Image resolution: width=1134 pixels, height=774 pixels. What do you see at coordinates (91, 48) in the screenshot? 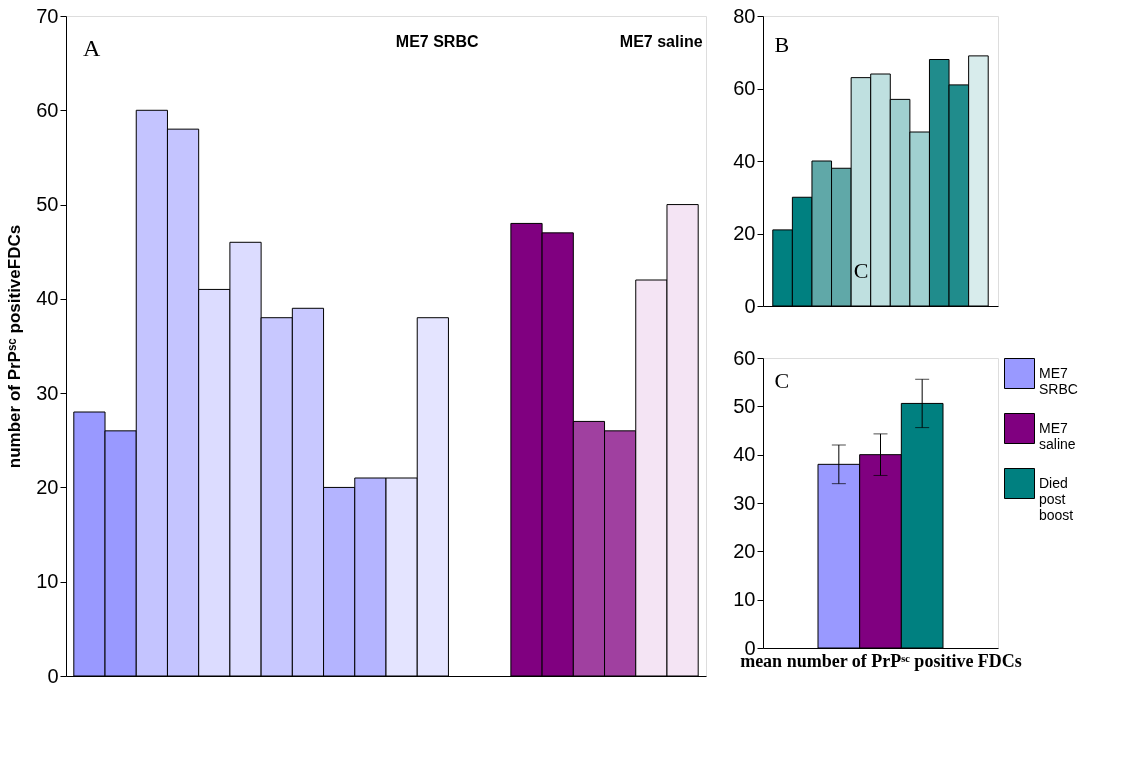
I see `annotation: A` at bounding box center [91, 48].